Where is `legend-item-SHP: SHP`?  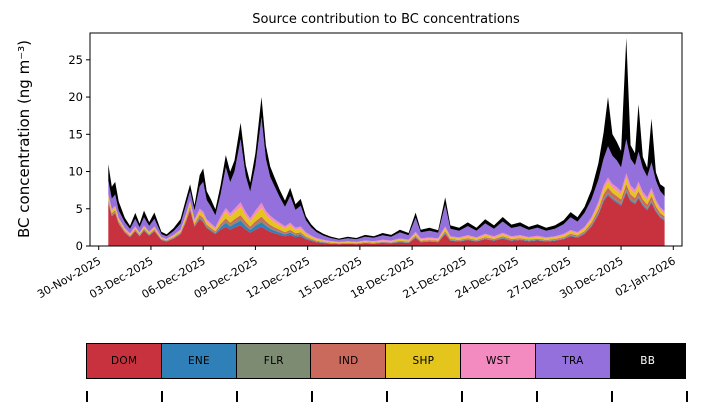 legend-item-SHP: SHP is located at coordinates (423, 361).